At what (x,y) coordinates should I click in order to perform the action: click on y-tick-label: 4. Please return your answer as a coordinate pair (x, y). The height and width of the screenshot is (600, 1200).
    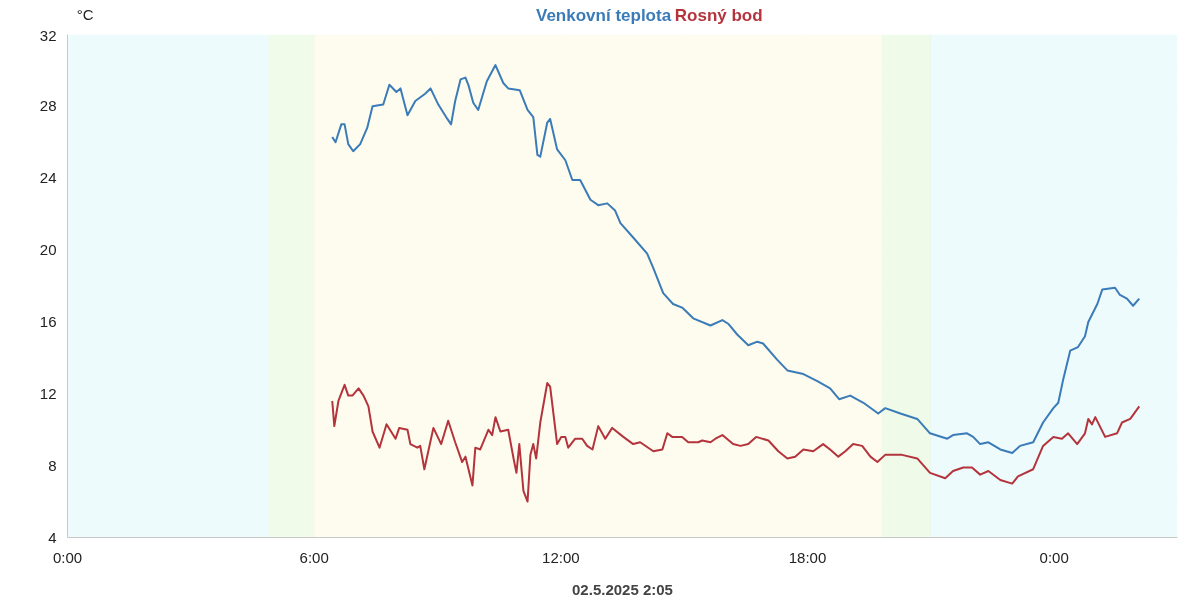
    Looking at the image, I should click on (52, 537).